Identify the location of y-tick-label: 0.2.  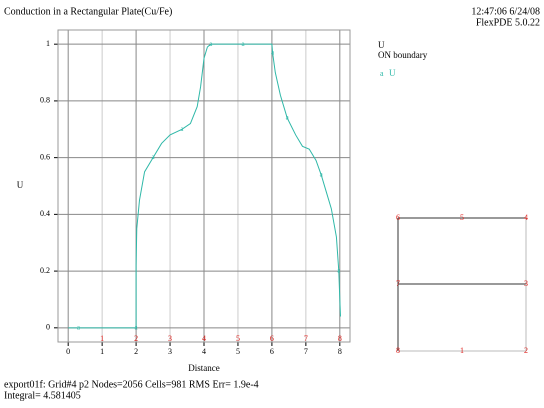
(45, 270).